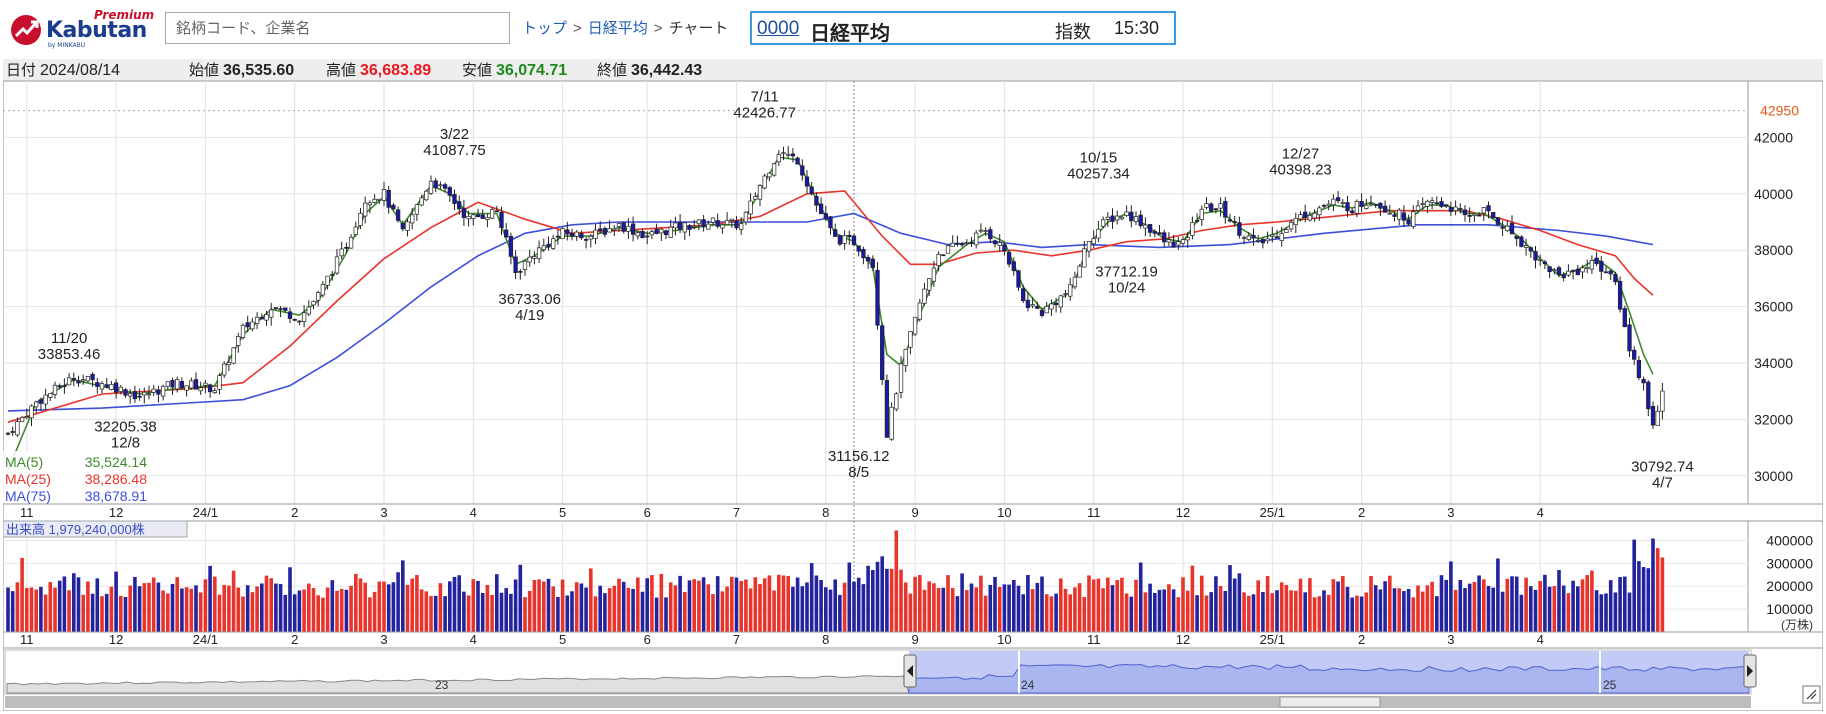 Image resolution: width=1826 pixels, height=714 pixels. Describe the element at coordinates (617, 28) in the screenshot. I see `breadcrumb-nikkei: 日経平均` at that location.